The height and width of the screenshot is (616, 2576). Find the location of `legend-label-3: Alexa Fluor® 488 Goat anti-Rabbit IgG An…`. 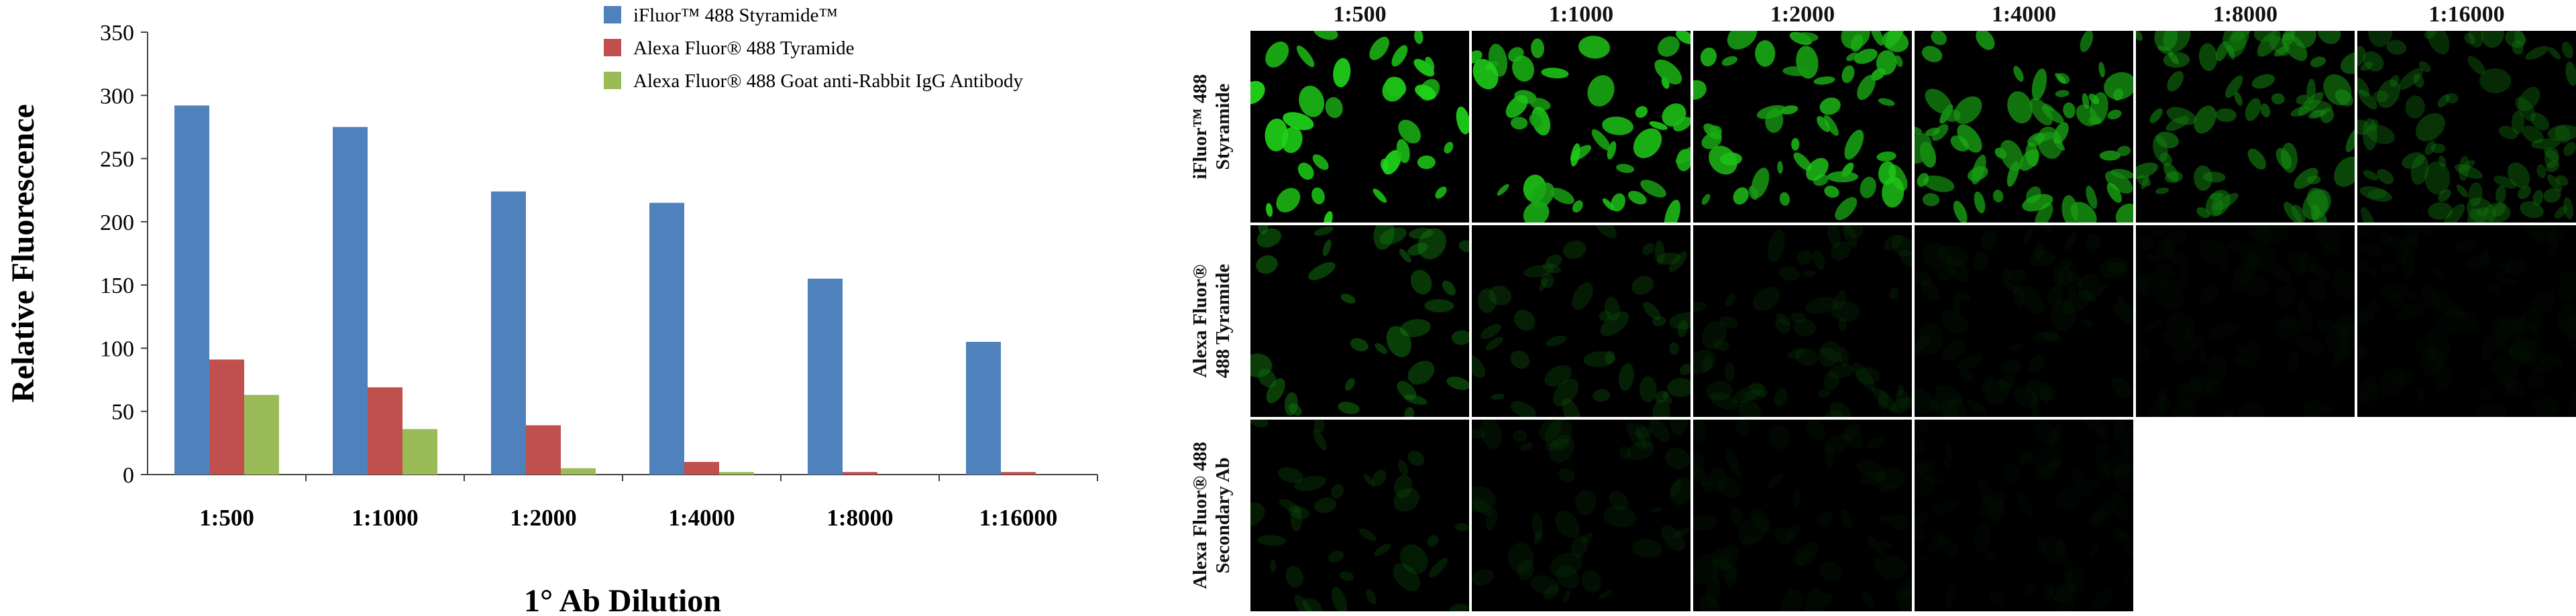

legend-label-3: Alexa Fluor® 488 Goat anti-Rabbit IgG An… is located at coordinates (828, 81).